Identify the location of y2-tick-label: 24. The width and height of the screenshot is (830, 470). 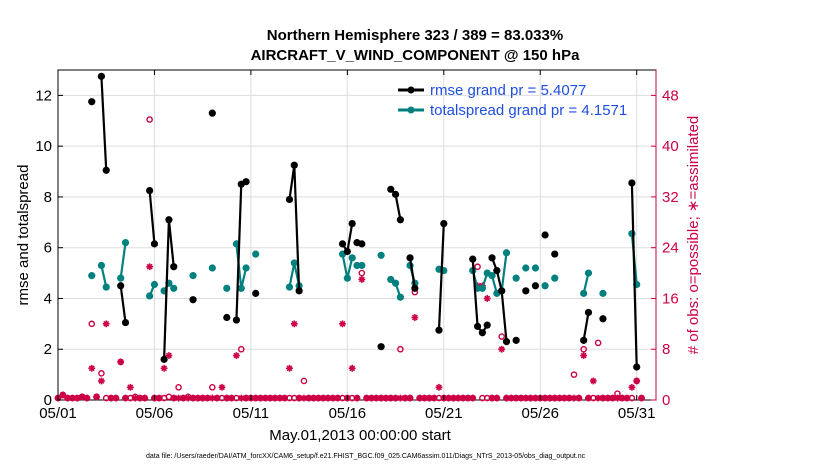
(670, 248).